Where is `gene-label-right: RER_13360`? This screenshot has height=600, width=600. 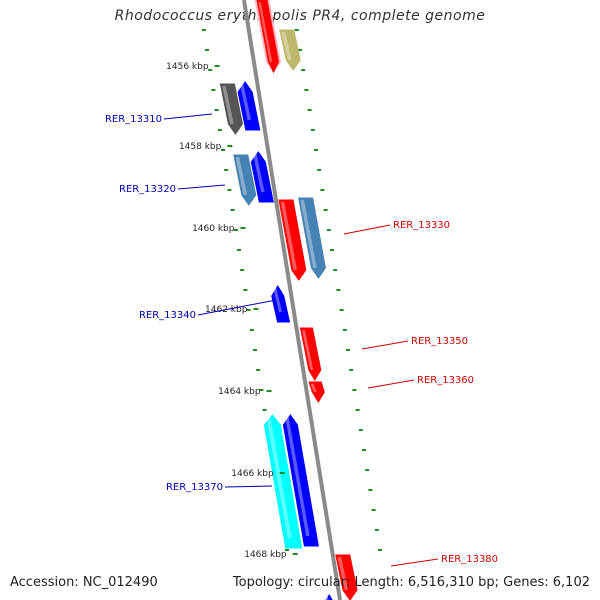
gene-label-right: RER_13360 is located at coordinates (445, 380).